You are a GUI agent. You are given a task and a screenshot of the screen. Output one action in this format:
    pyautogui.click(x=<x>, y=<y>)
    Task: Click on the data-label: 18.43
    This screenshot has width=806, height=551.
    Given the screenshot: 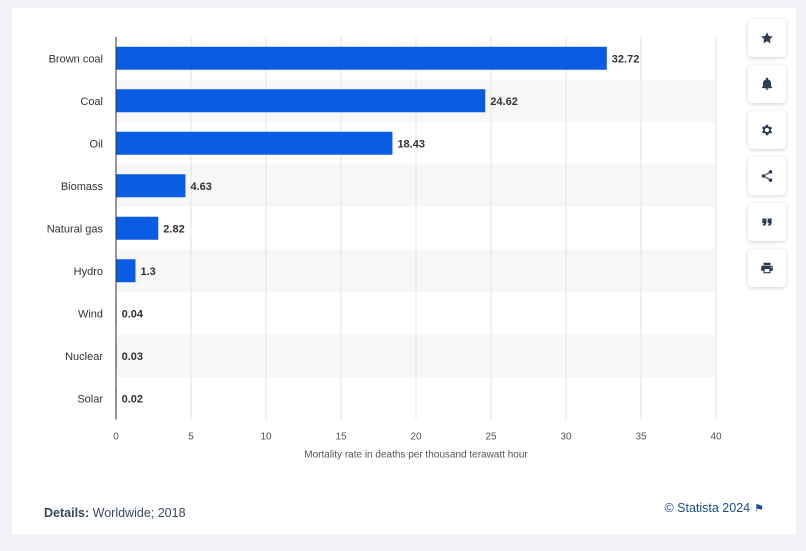 What is the action you would take?
    pyautogui.click(x=411, y=144)
    